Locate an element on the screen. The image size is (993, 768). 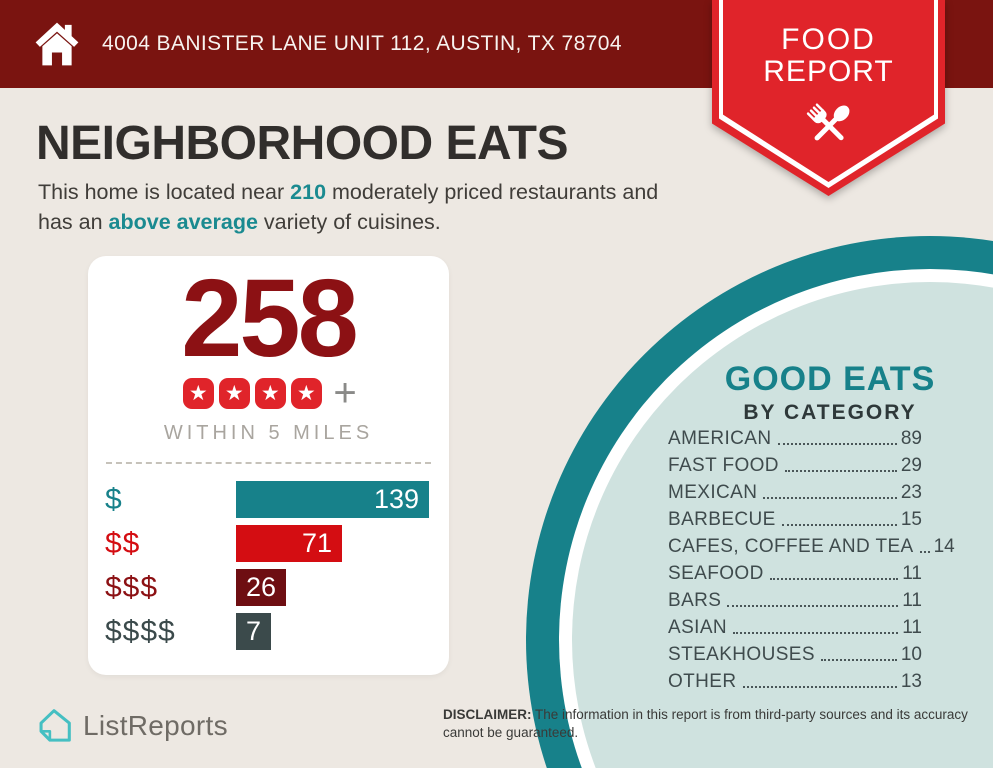
bar-value: 71 is located at coordinates (316, 543).